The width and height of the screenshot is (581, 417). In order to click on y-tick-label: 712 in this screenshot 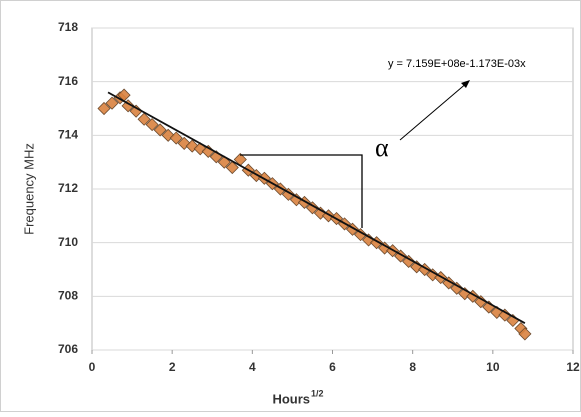, I will do `click(68, 188)`.